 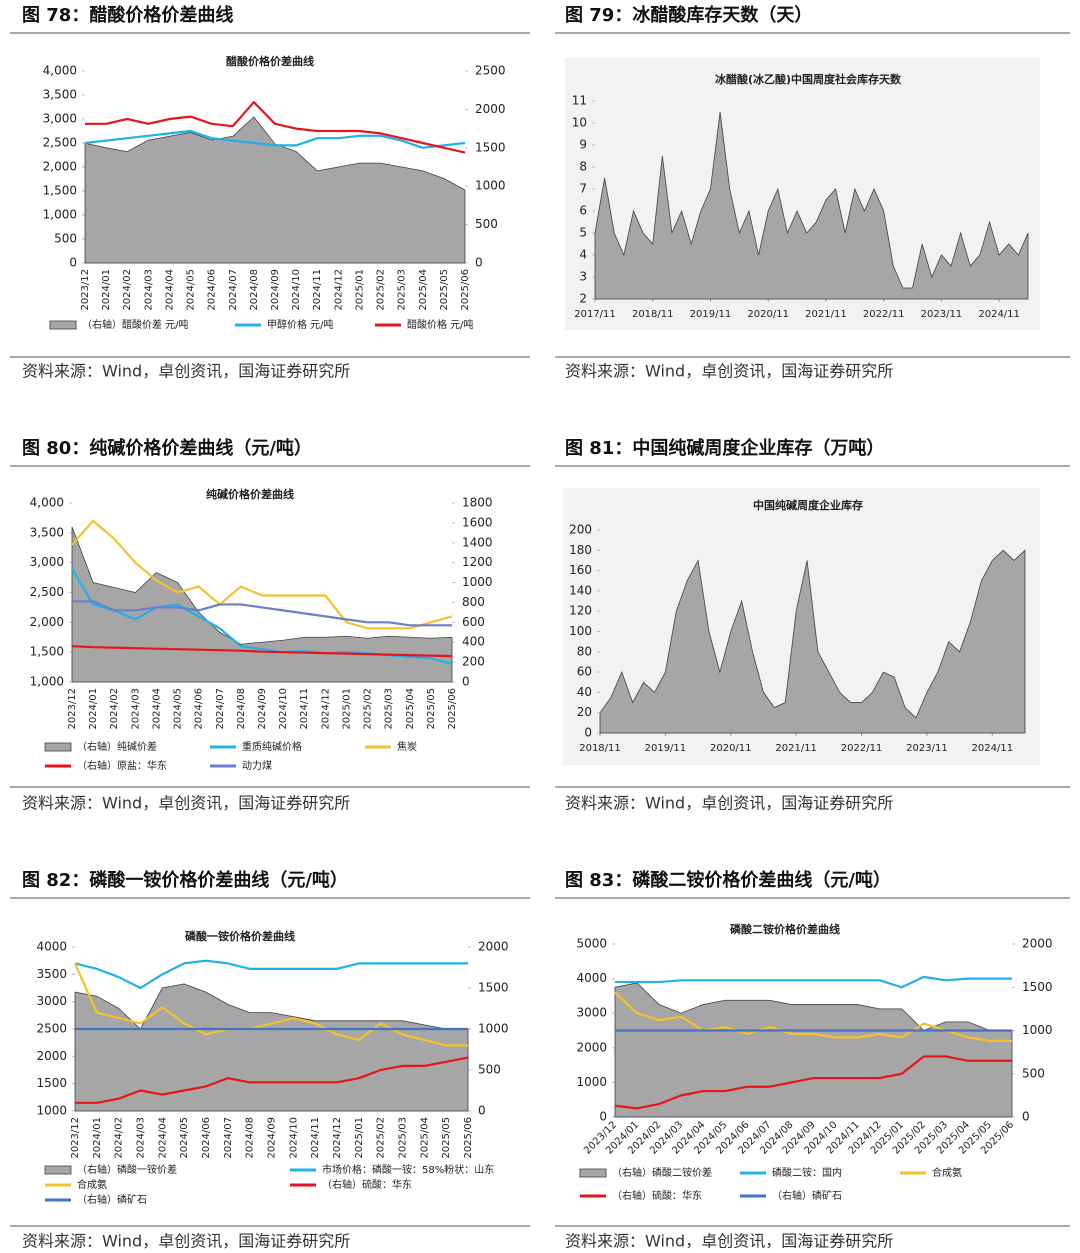 I want to click on legend-label: 动力煤, so click(x=257, y=765).